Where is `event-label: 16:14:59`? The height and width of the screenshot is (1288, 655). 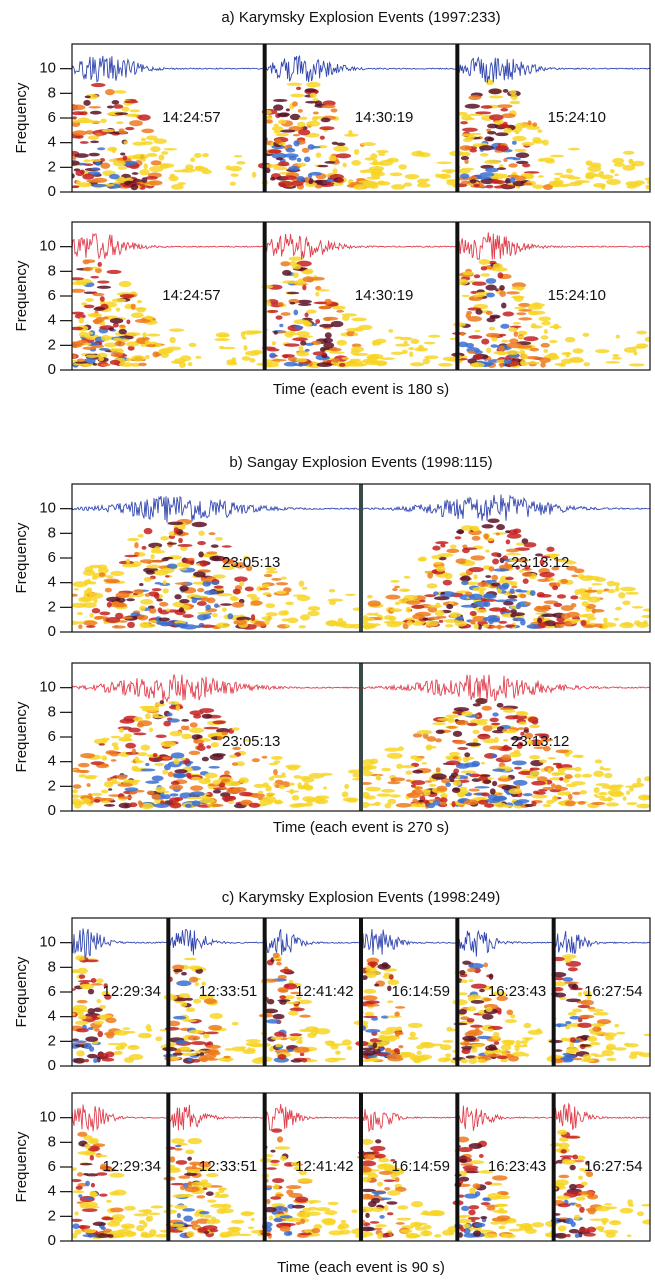 event-label: 16:14:59 is located at coordinates (421, 1166).